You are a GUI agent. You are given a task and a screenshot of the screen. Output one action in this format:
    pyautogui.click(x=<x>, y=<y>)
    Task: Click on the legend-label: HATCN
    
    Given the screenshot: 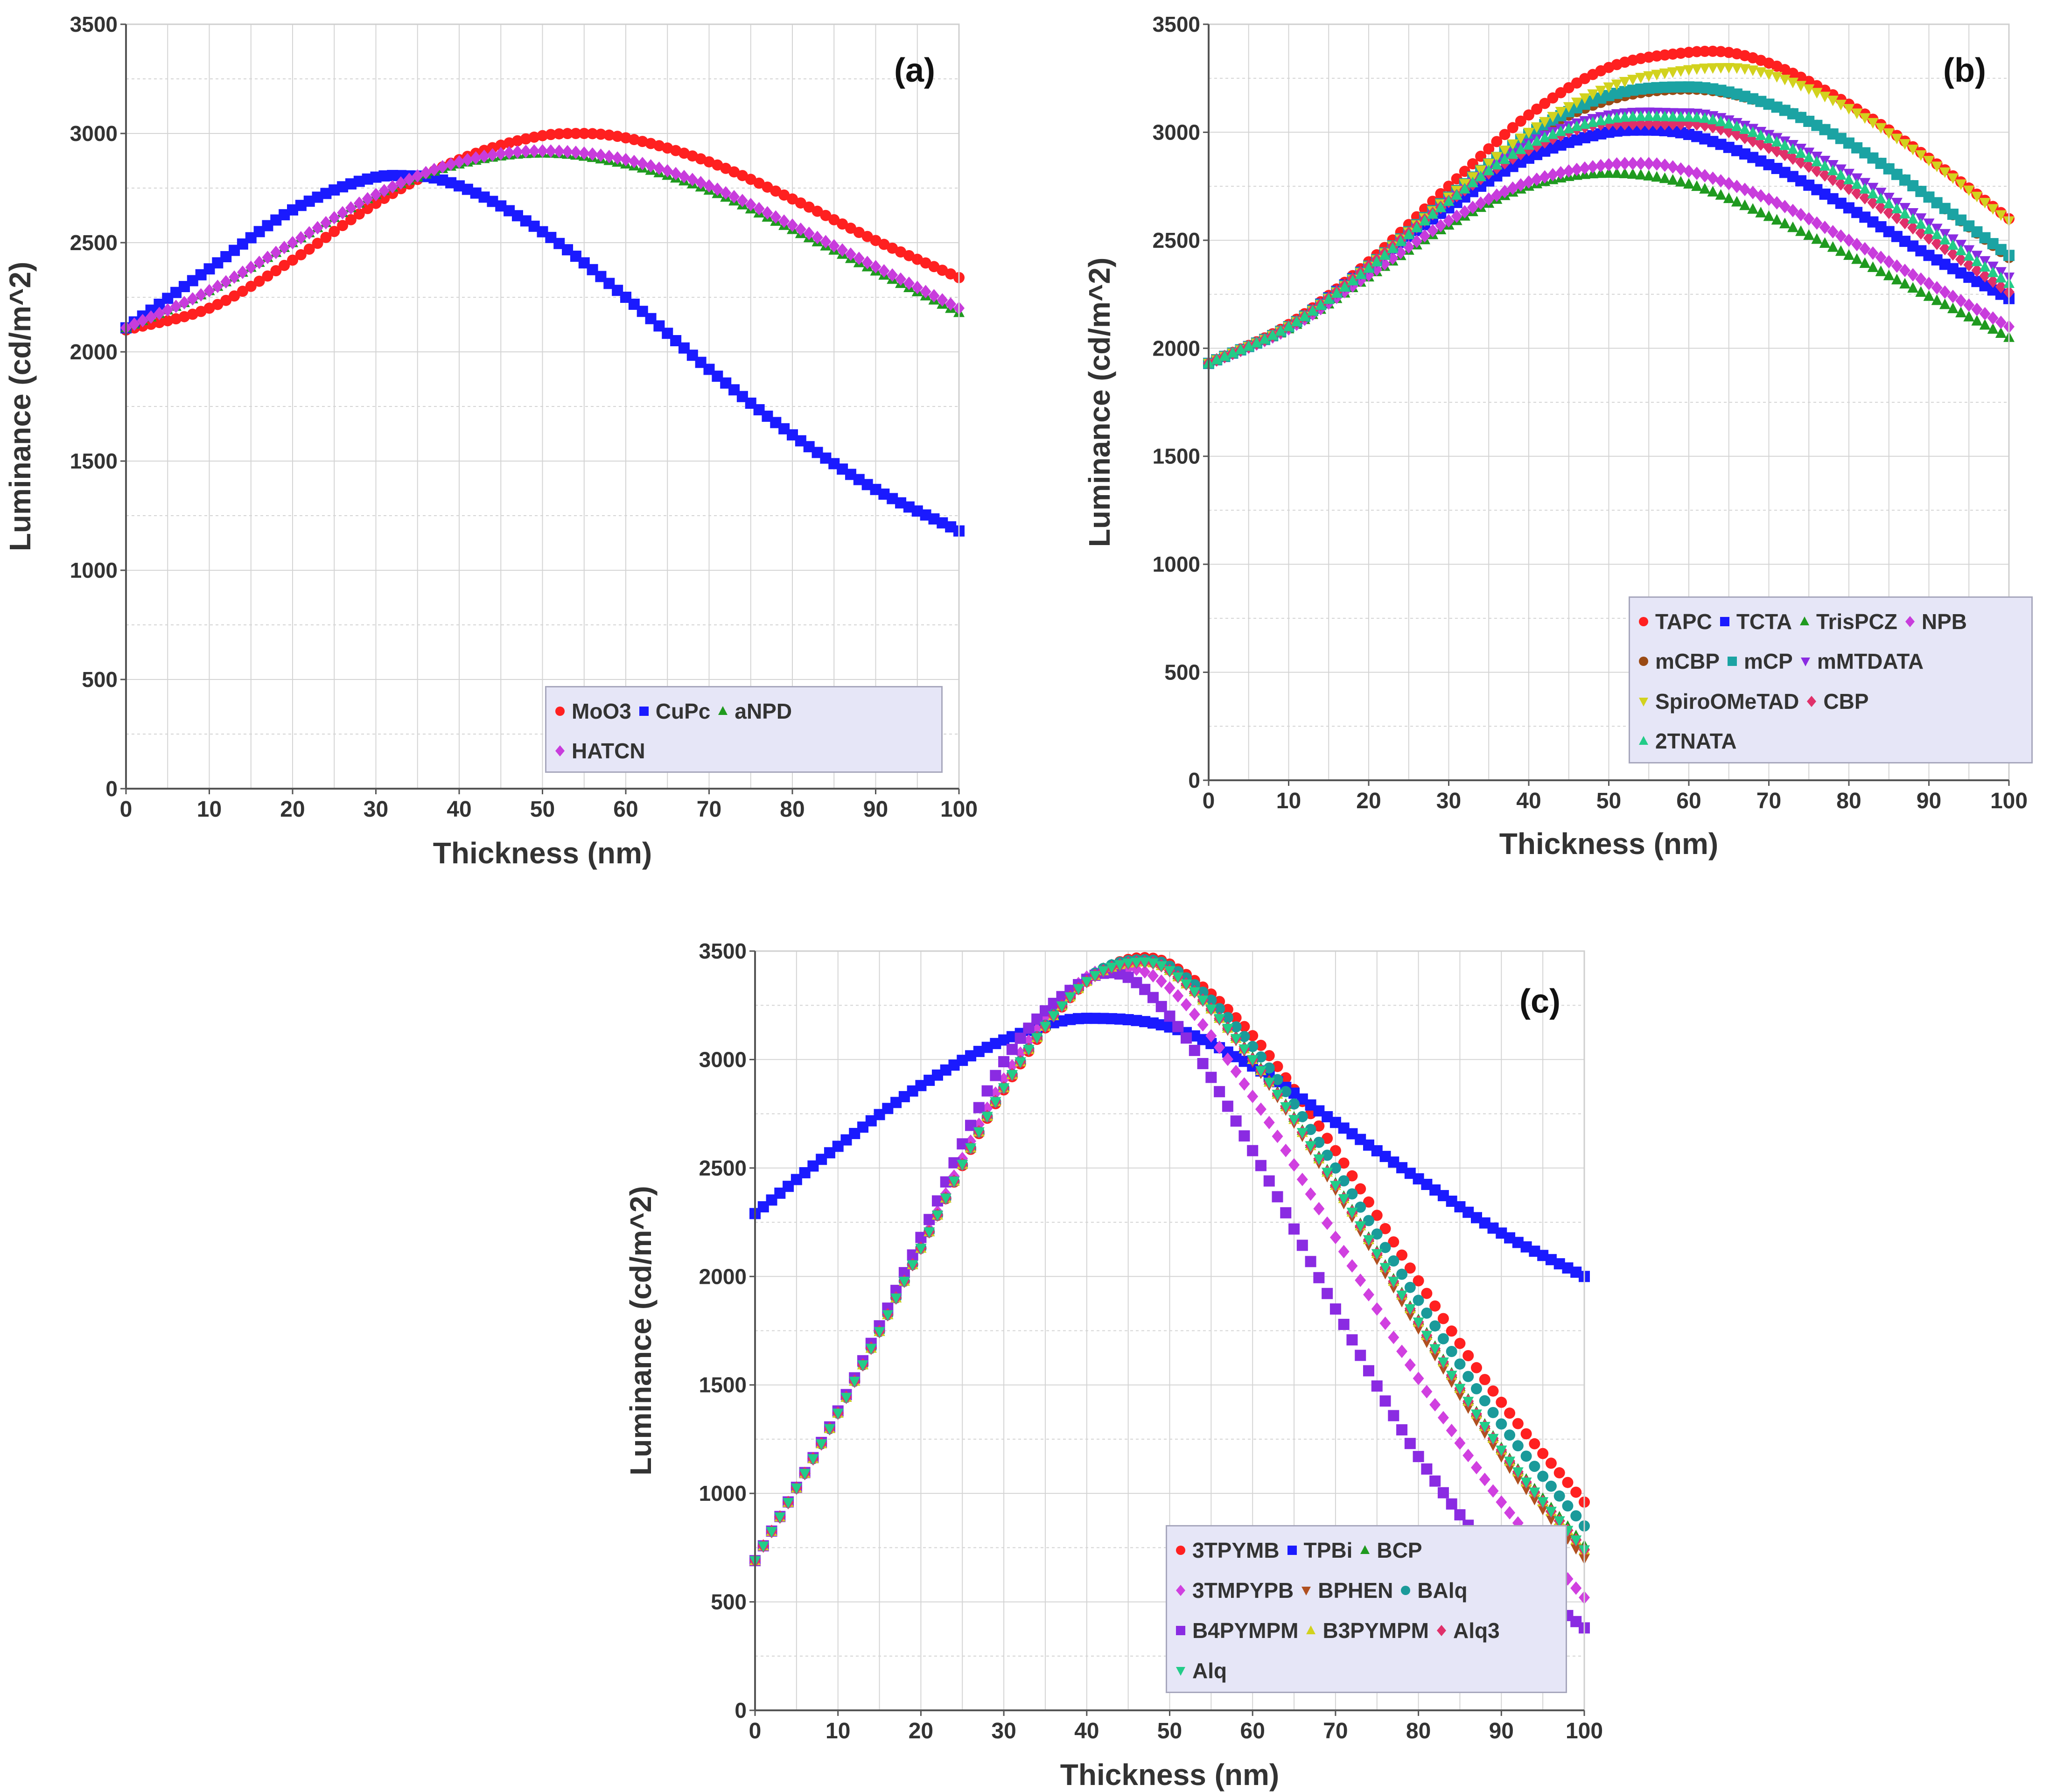 What is the action you would take?
    pyautogui.click(x=608, y=750)
    